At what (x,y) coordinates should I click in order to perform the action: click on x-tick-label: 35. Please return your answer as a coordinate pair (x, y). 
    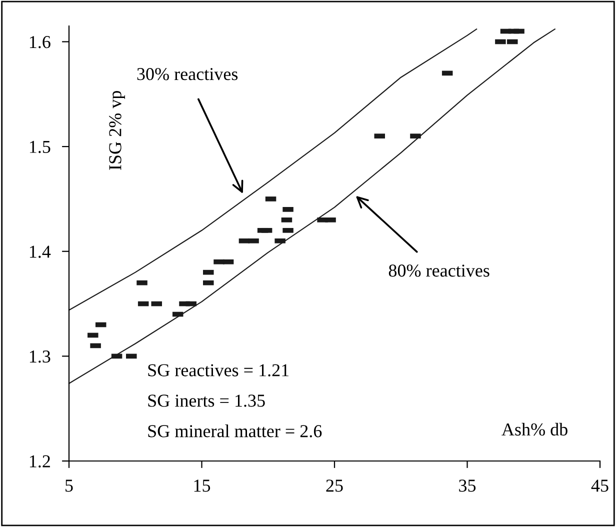
    Looking at the image, I should click on (467, 486).